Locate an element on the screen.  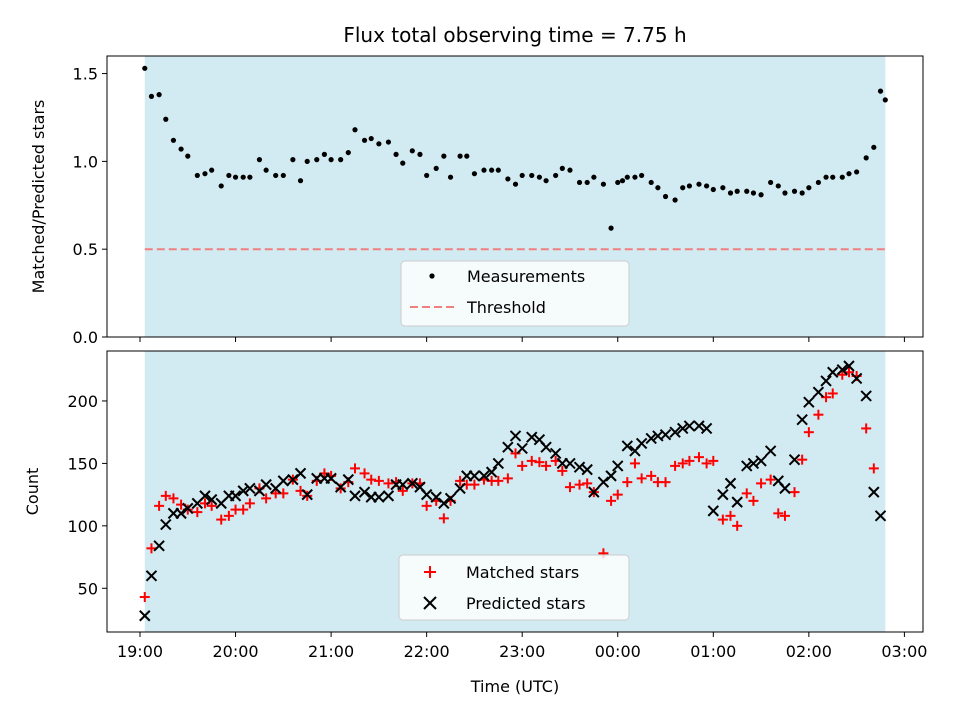
legend-predicted-marker is located at coordinates (430, 603).